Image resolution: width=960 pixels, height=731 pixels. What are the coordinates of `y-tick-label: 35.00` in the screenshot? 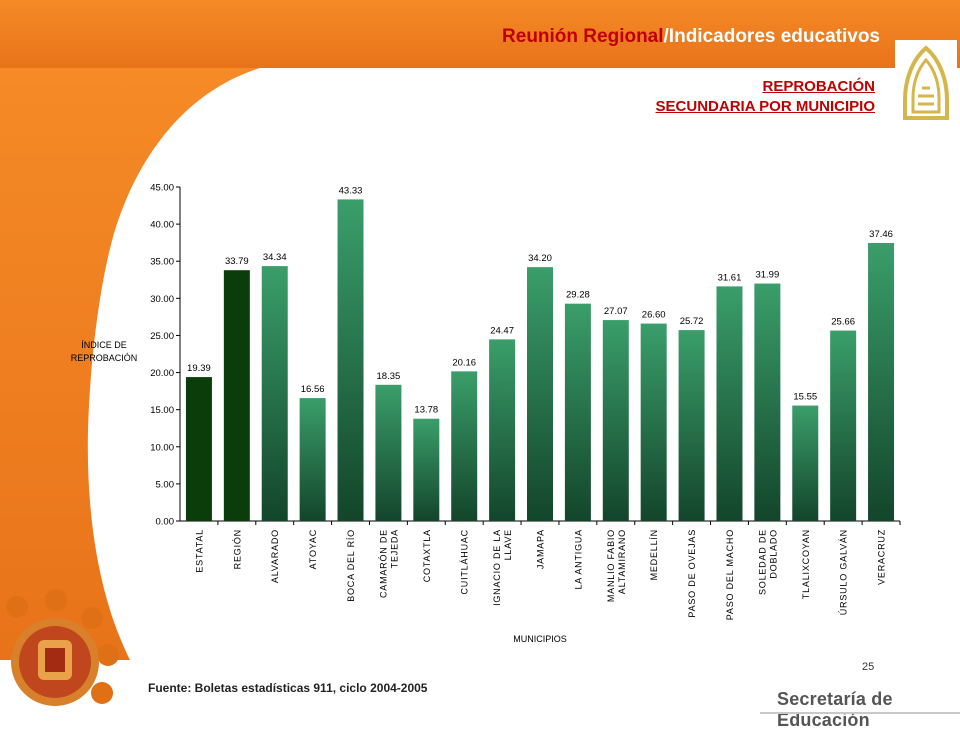 It's located at (162, 262).